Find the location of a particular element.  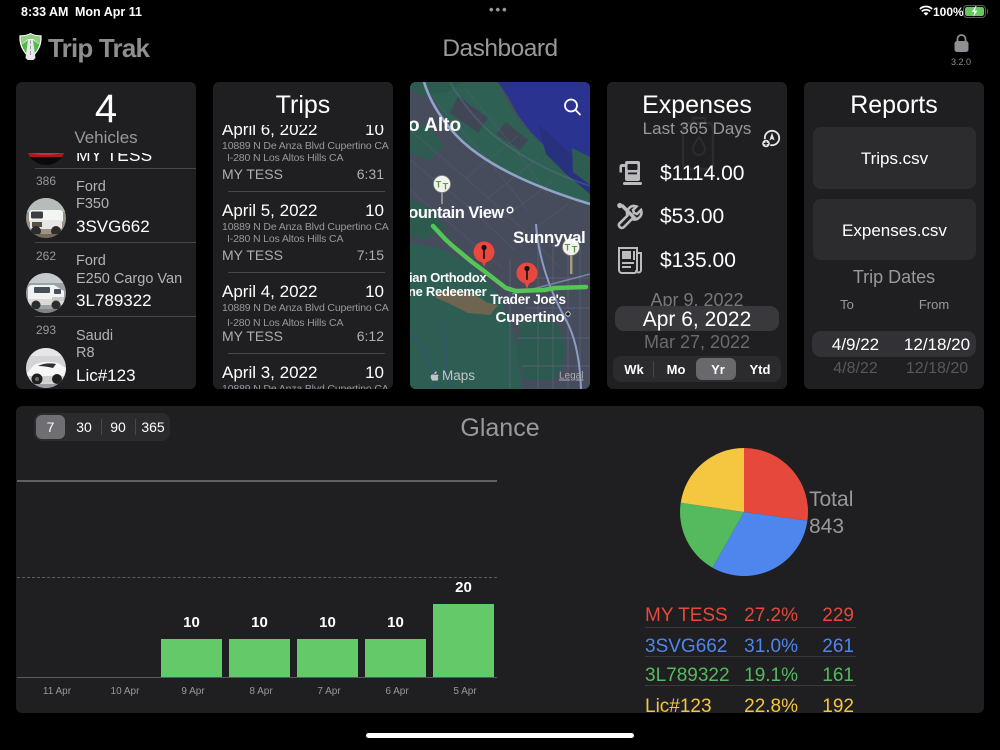

svg-text: Legal is located at coordinates (571, 376).